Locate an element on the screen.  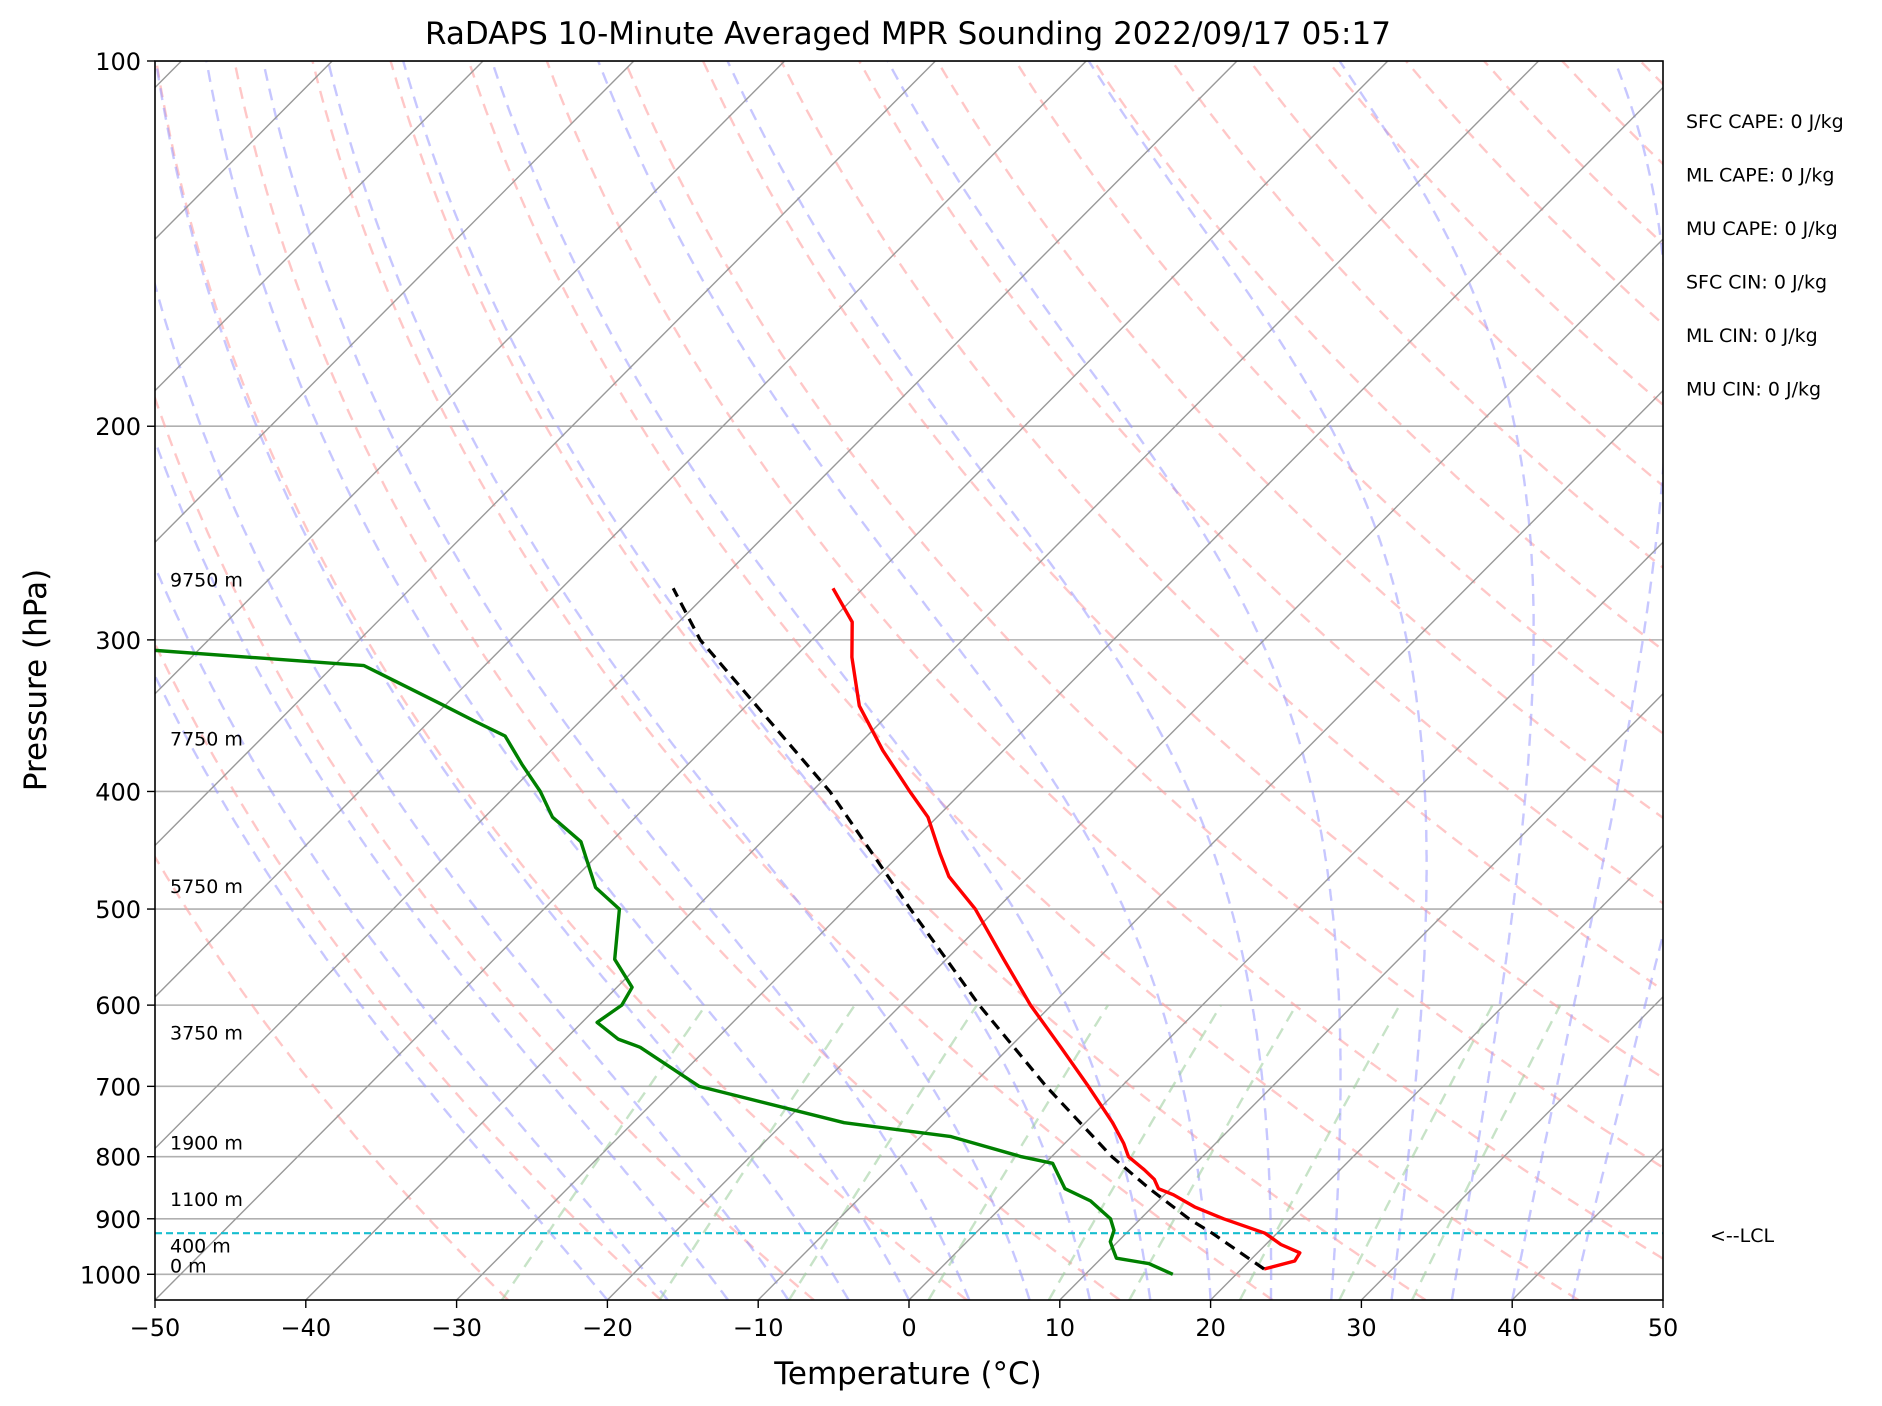
cape-cin-annotation: MU CIN: 0 J/kg is located at coordinates (1753, 390).